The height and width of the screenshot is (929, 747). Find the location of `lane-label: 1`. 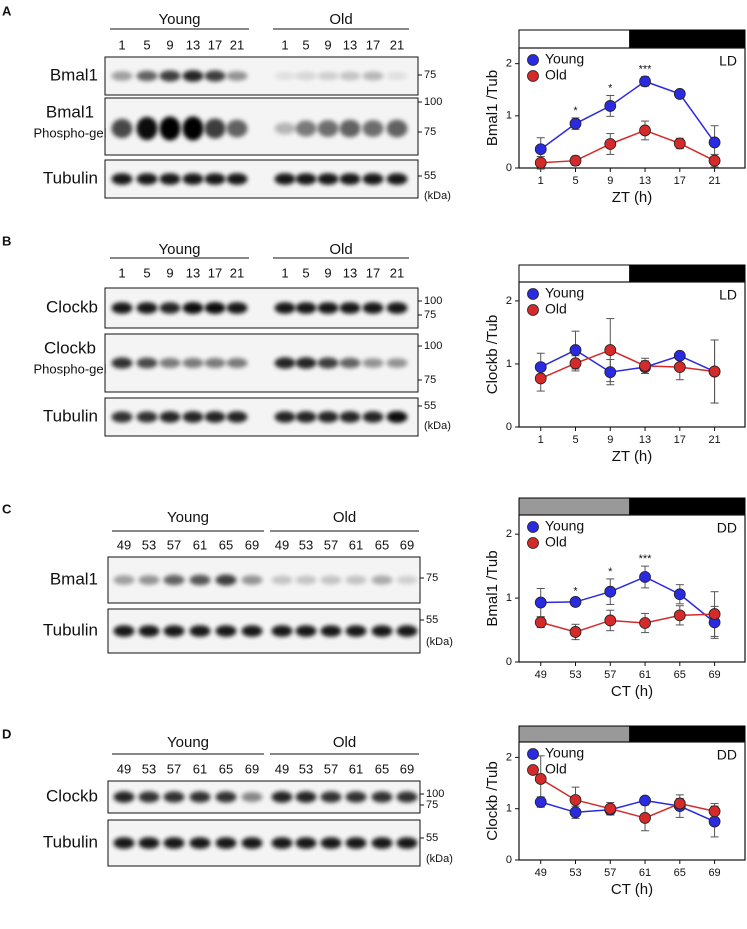

lane-label: 1 is located at coordinates (121, 44).